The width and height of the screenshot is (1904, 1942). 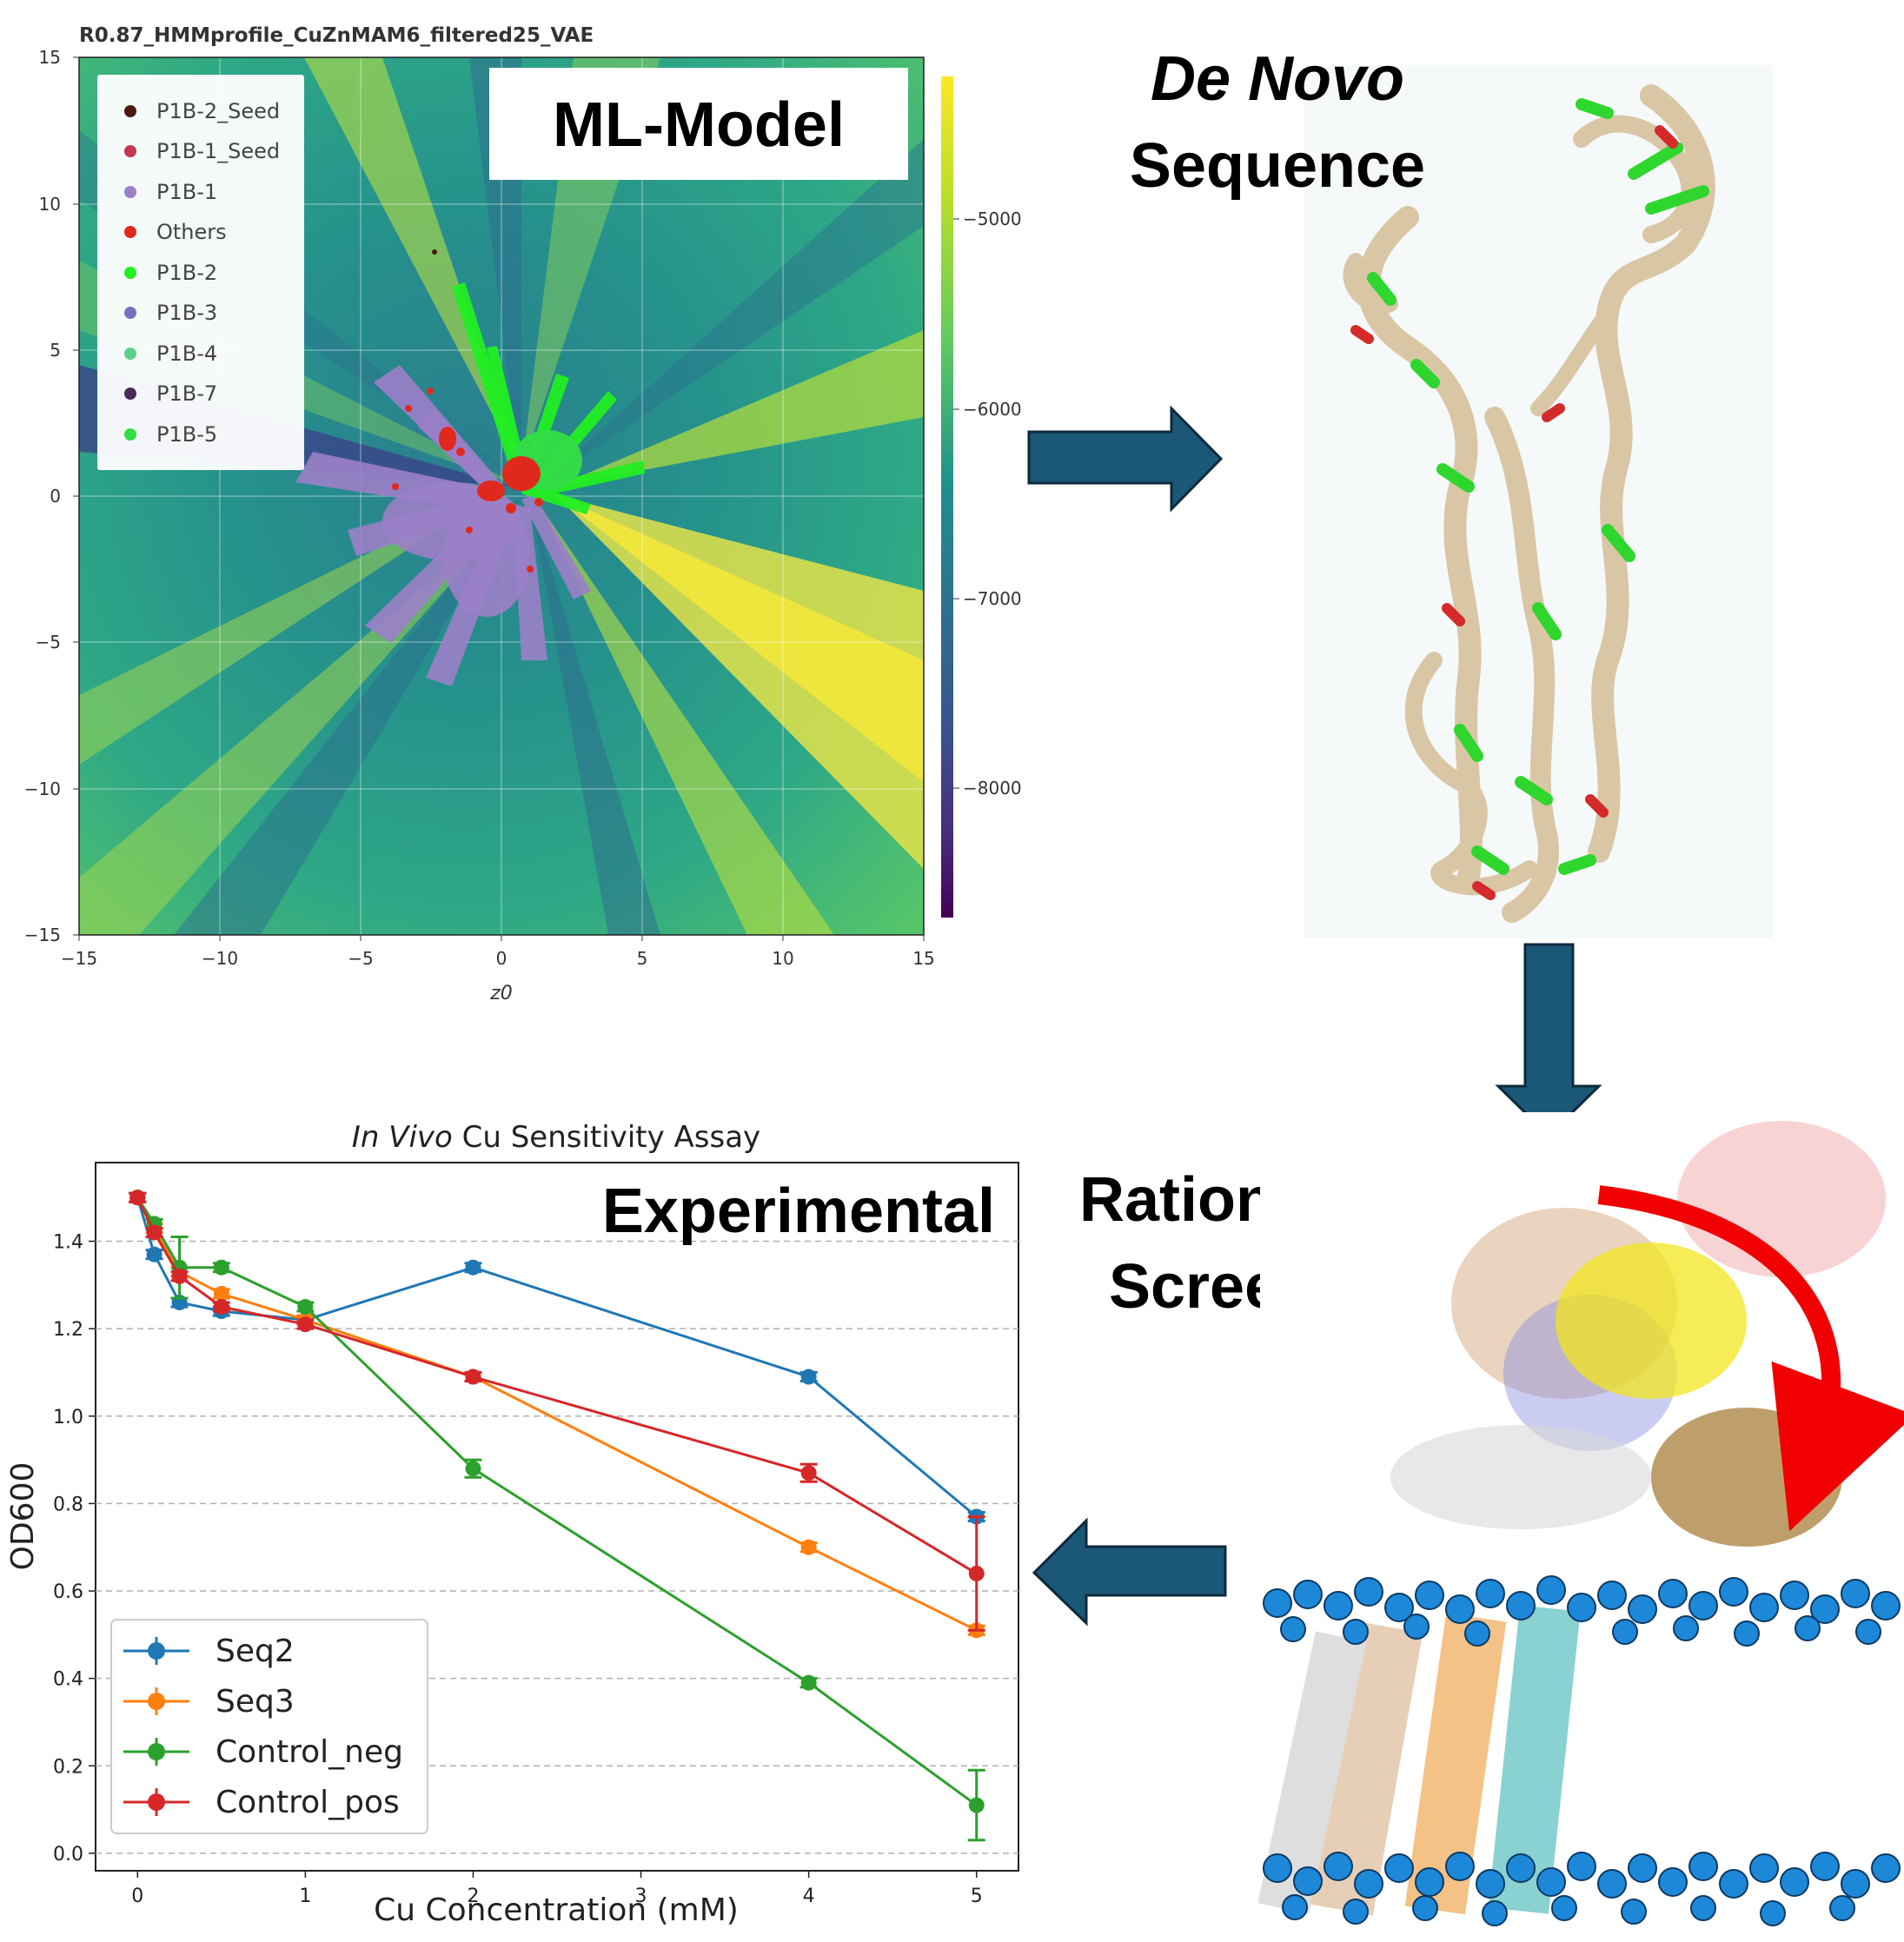 What do you see at coordinates (186, 353) in the screenshot?
I see `legend-label: P1B-4` at bounding box center [186, 353].